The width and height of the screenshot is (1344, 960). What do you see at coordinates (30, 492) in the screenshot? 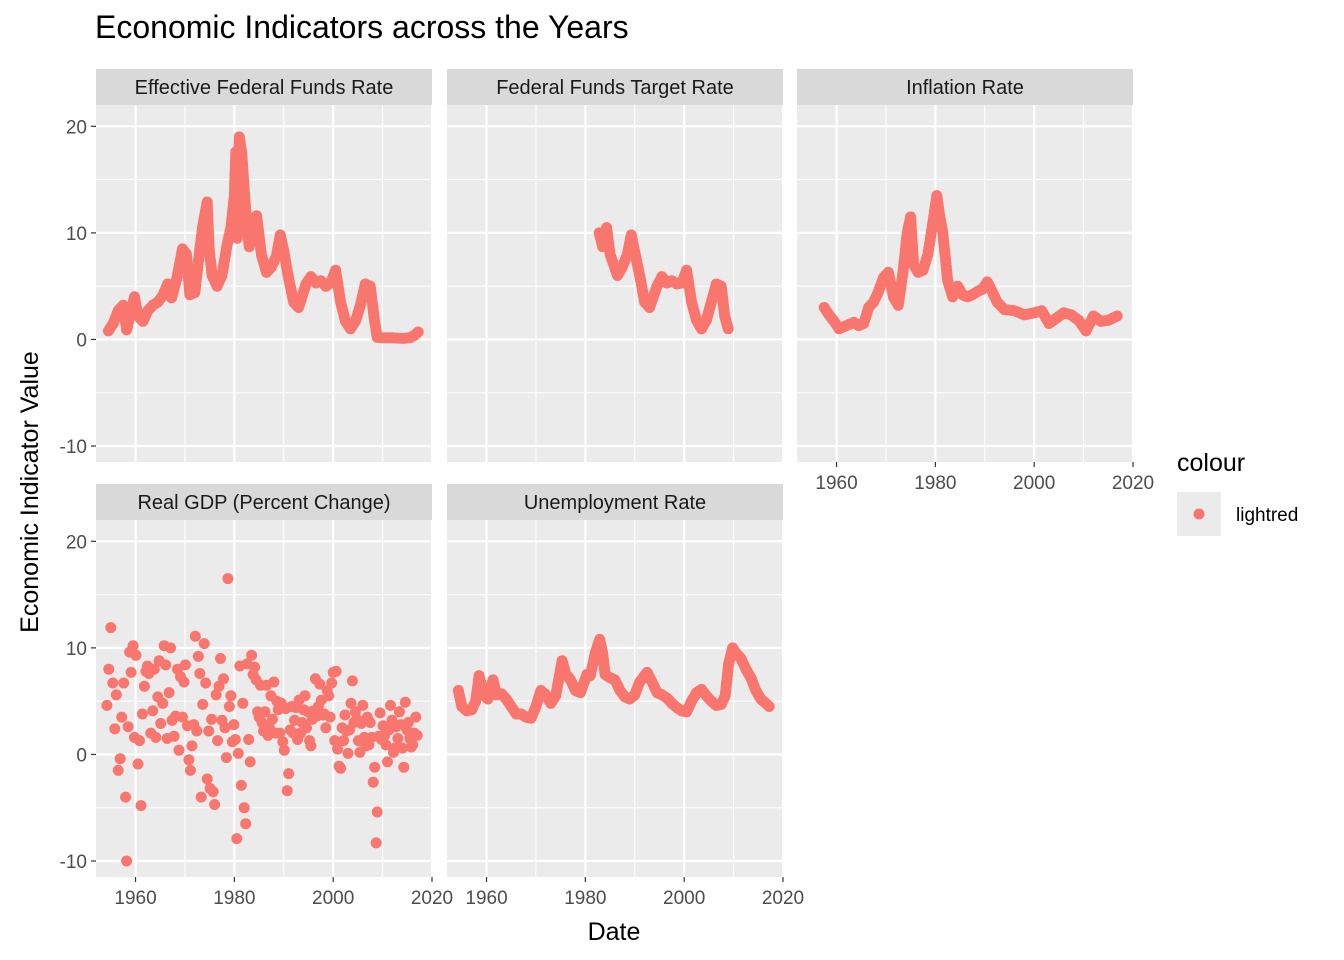
I see `y-axis-title: Economic Indicator Value` at bounding box center [30, 492].